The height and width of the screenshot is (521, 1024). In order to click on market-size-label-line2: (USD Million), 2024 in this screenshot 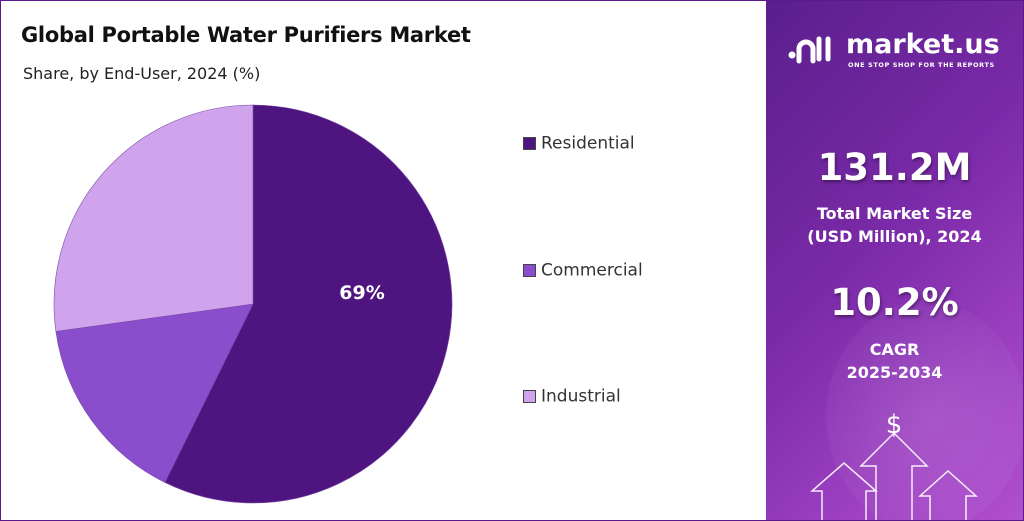, I will do `click(894, 236)`.